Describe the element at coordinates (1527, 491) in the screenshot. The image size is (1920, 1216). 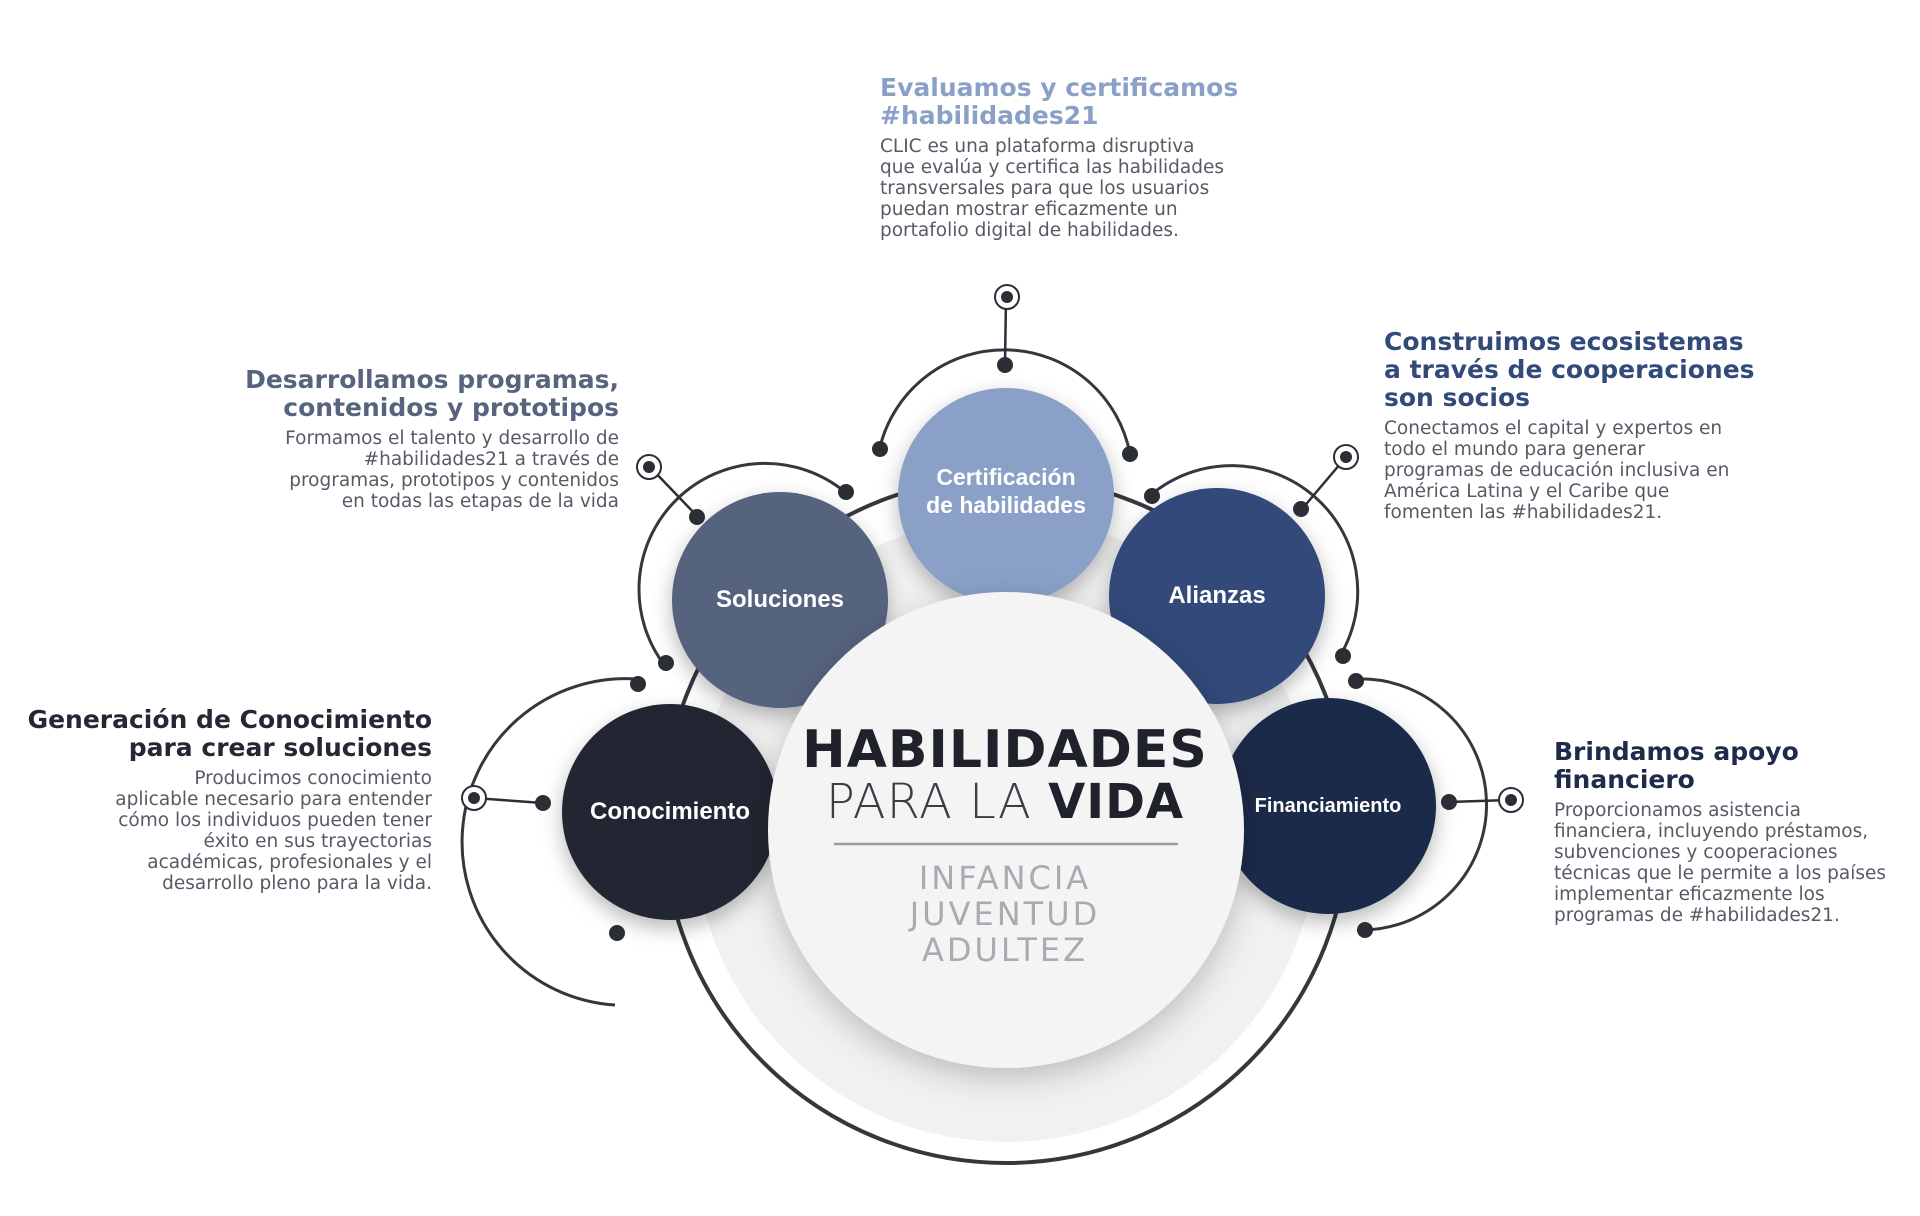
I see `block-body-line: América Latina y el Caribe que` at that location.